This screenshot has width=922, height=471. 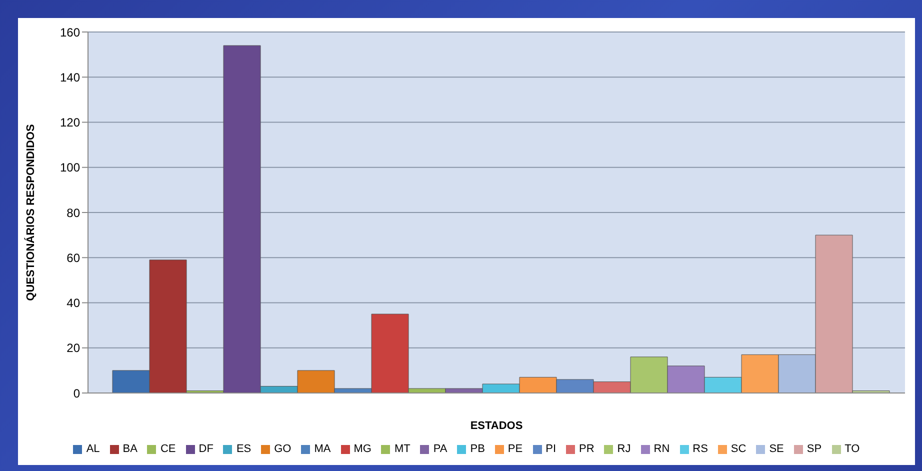 I want to click on legend-label: TO, so click(x=852, y=449).